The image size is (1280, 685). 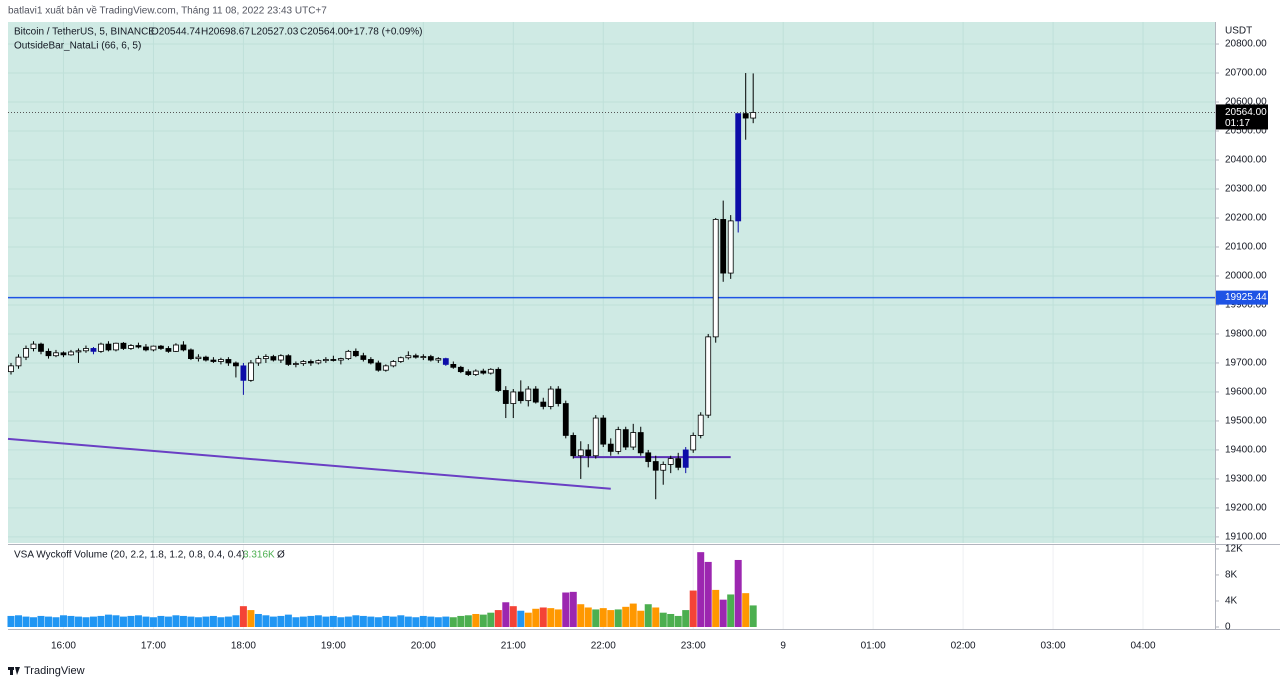 What do you see at coordinates (1246, 276) in the screenshot?
I see `y-tick-label: 20000.00` at bounding box center [1246, 276].